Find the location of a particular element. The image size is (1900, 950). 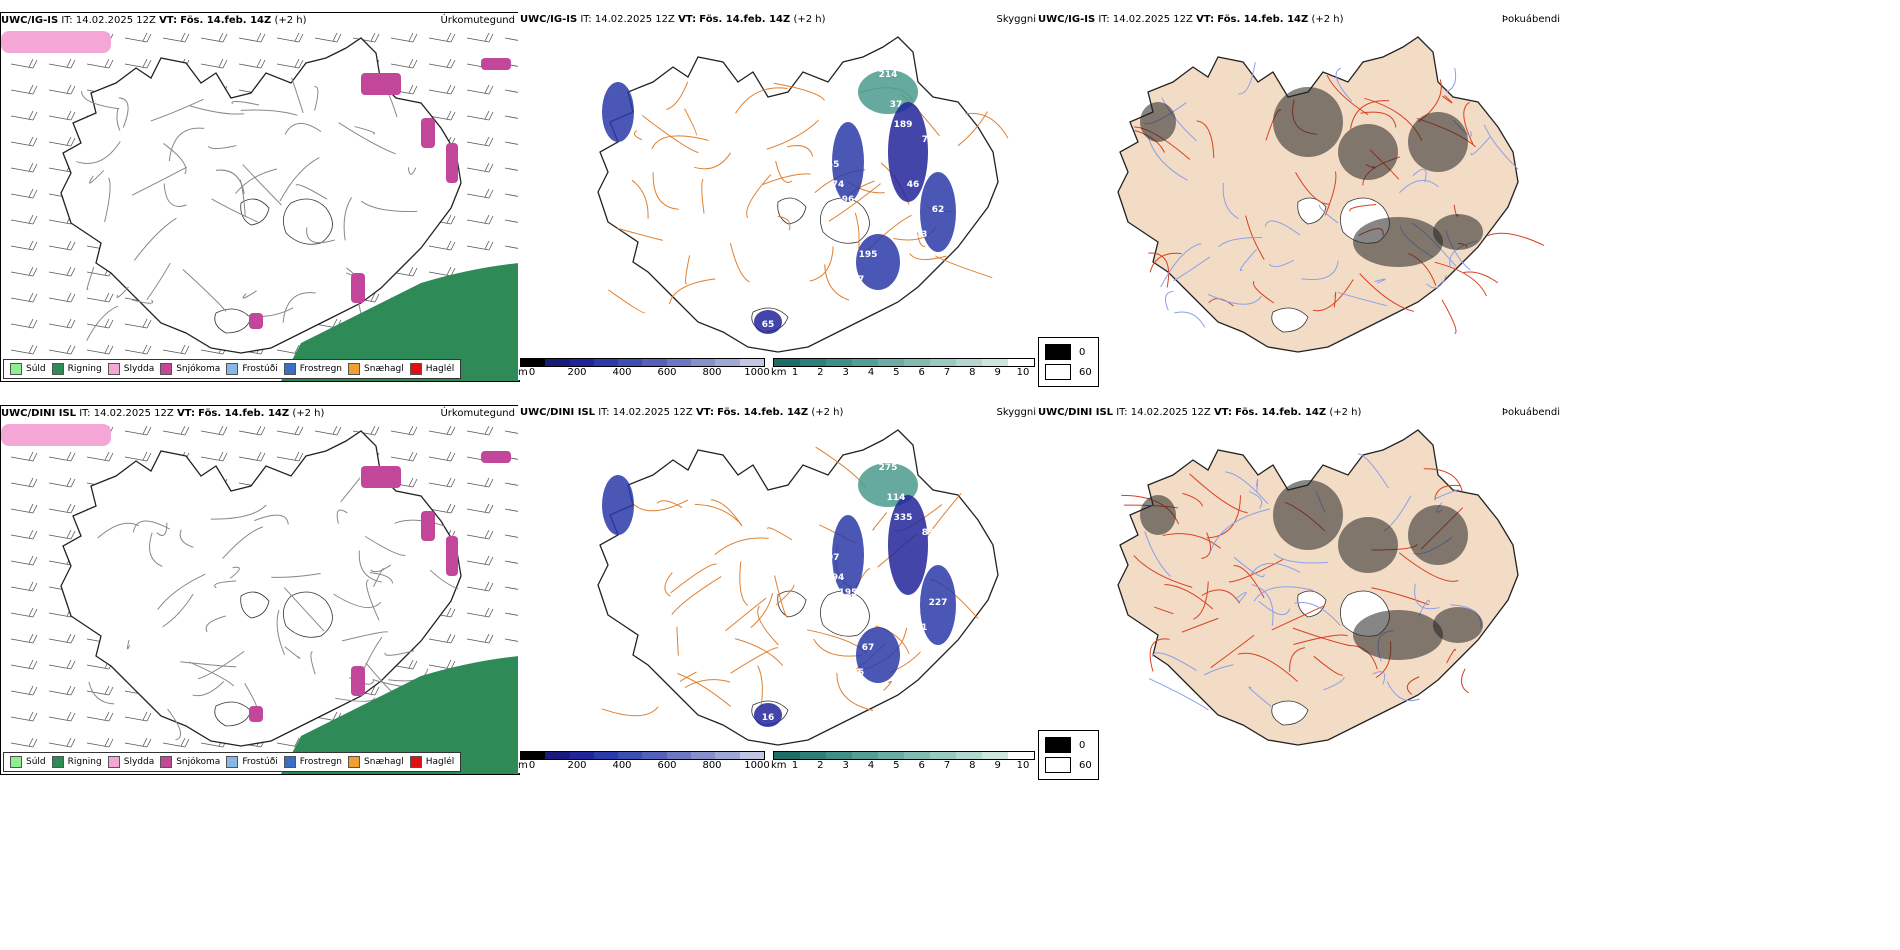

coastline is located at coordinates (1318, 194).